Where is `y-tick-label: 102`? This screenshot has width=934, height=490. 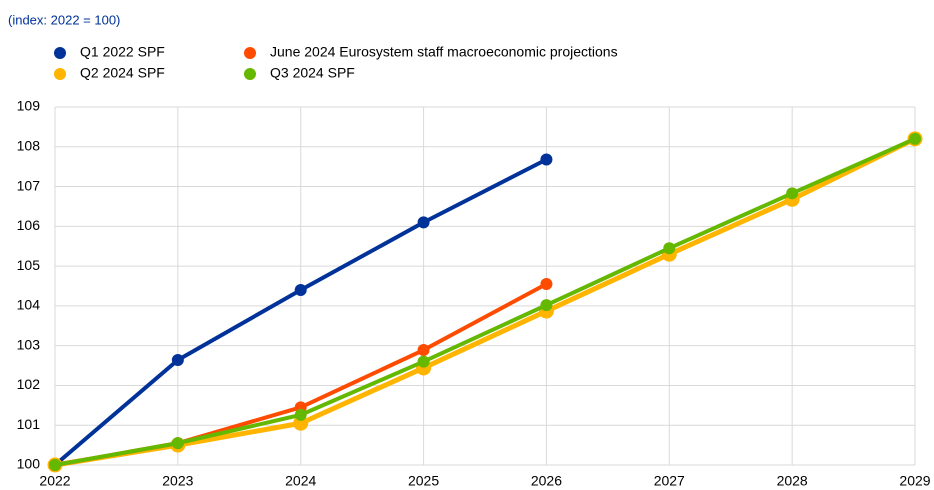 y-tick-label: 102 is located at coordinates (29, 384).